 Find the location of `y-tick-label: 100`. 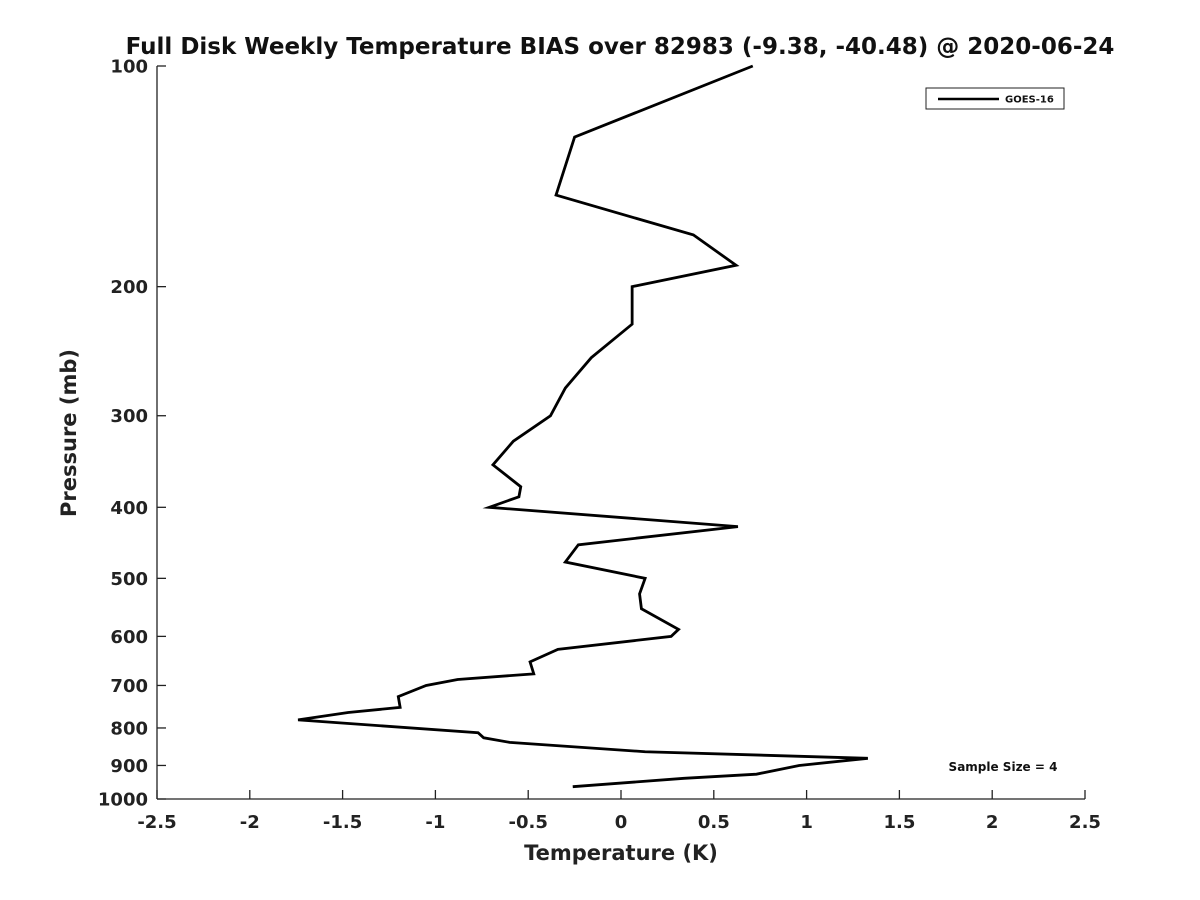

y-tick-label: 100 is located at coordinates (129, 67).